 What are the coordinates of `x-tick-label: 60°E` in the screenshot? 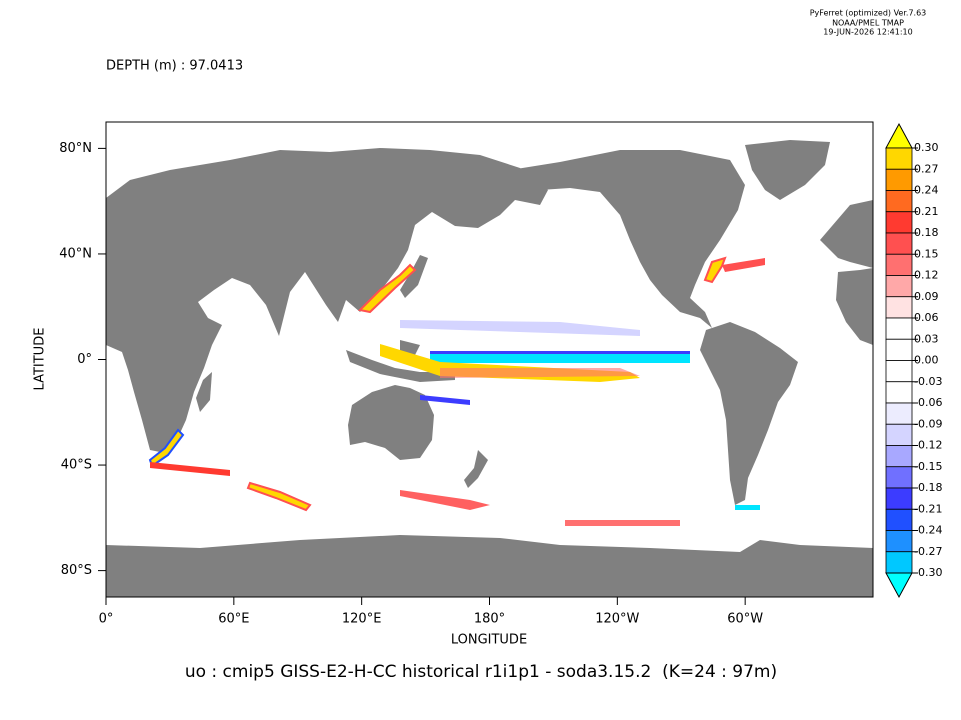 It's located at (233, 619).